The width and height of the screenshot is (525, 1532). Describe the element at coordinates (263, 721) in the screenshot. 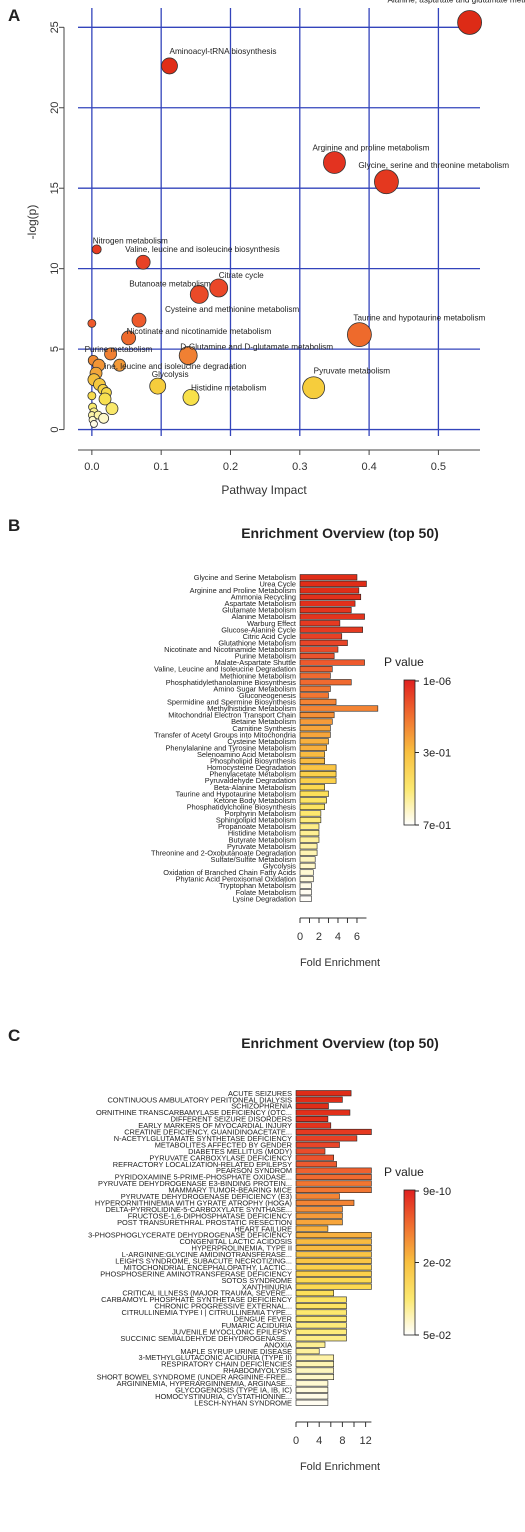

I see `category-label: Betaine Metabolism` at that location.